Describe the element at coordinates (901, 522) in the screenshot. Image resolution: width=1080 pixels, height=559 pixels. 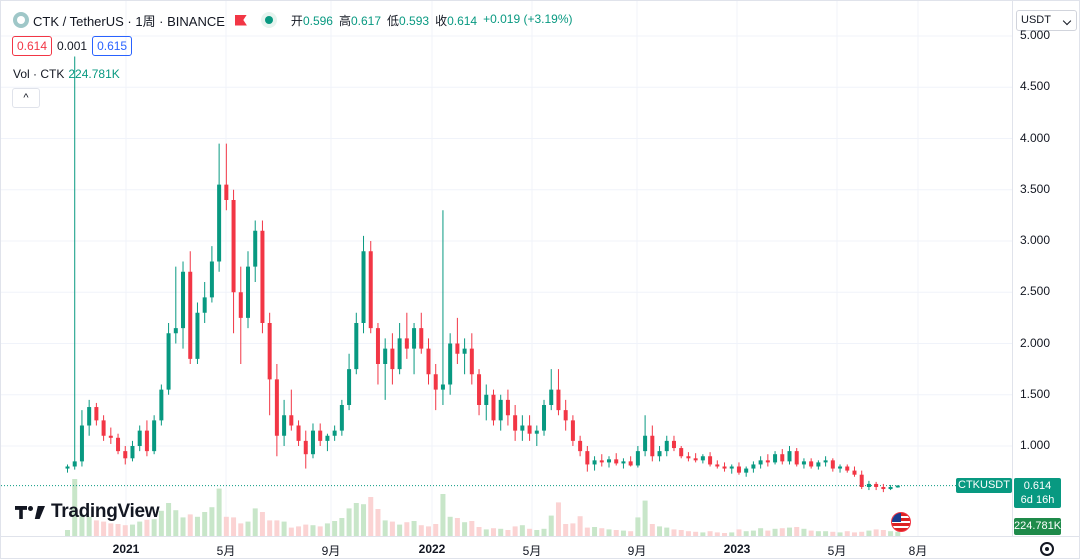
I see `us-flag-icon` at that location.